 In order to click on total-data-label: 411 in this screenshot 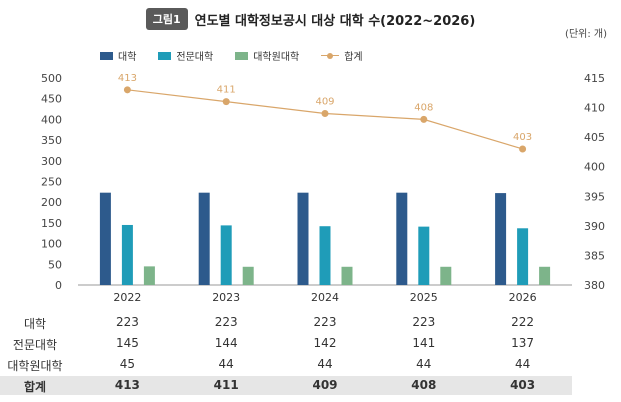, I will do `click(226, 90)`.